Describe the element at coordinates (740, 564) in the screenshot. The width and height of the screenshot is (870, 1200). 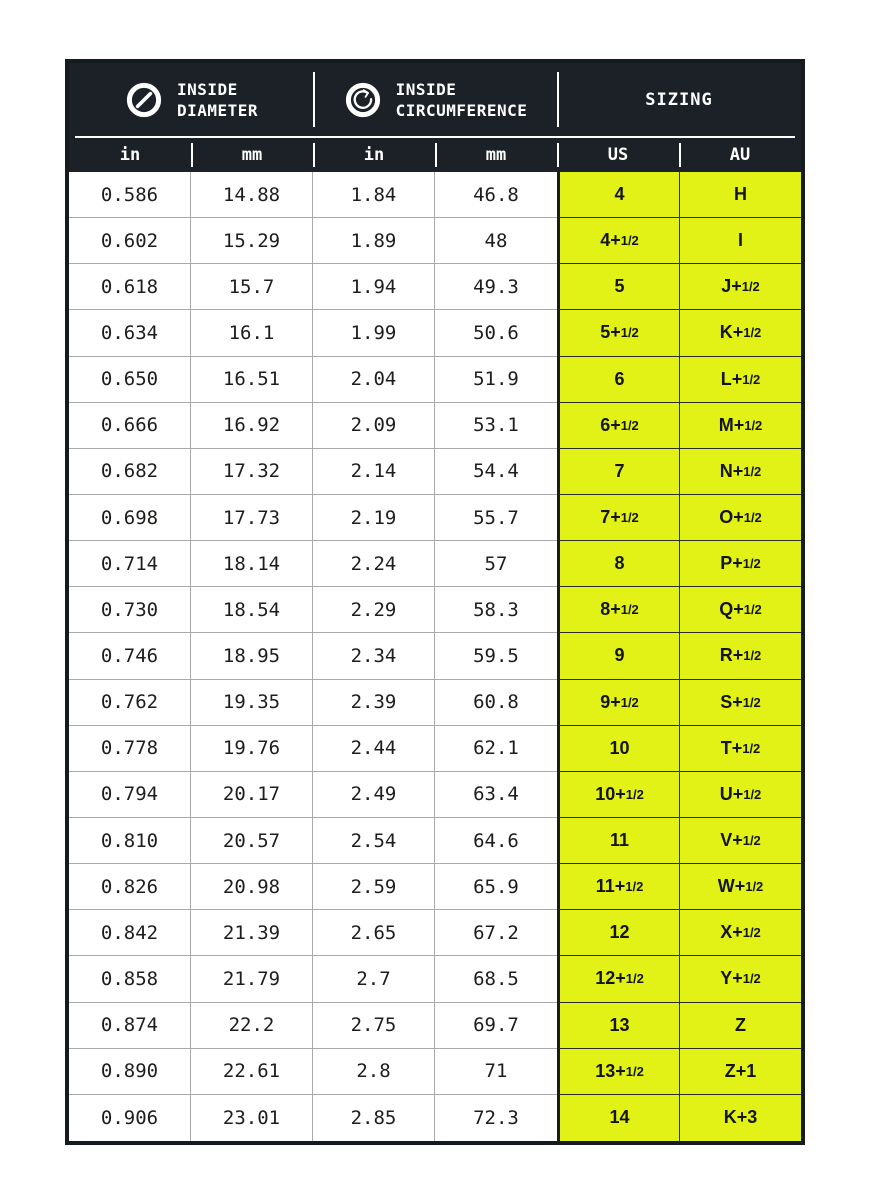
I see `cell-au-size: P+ 1/2` at that location.